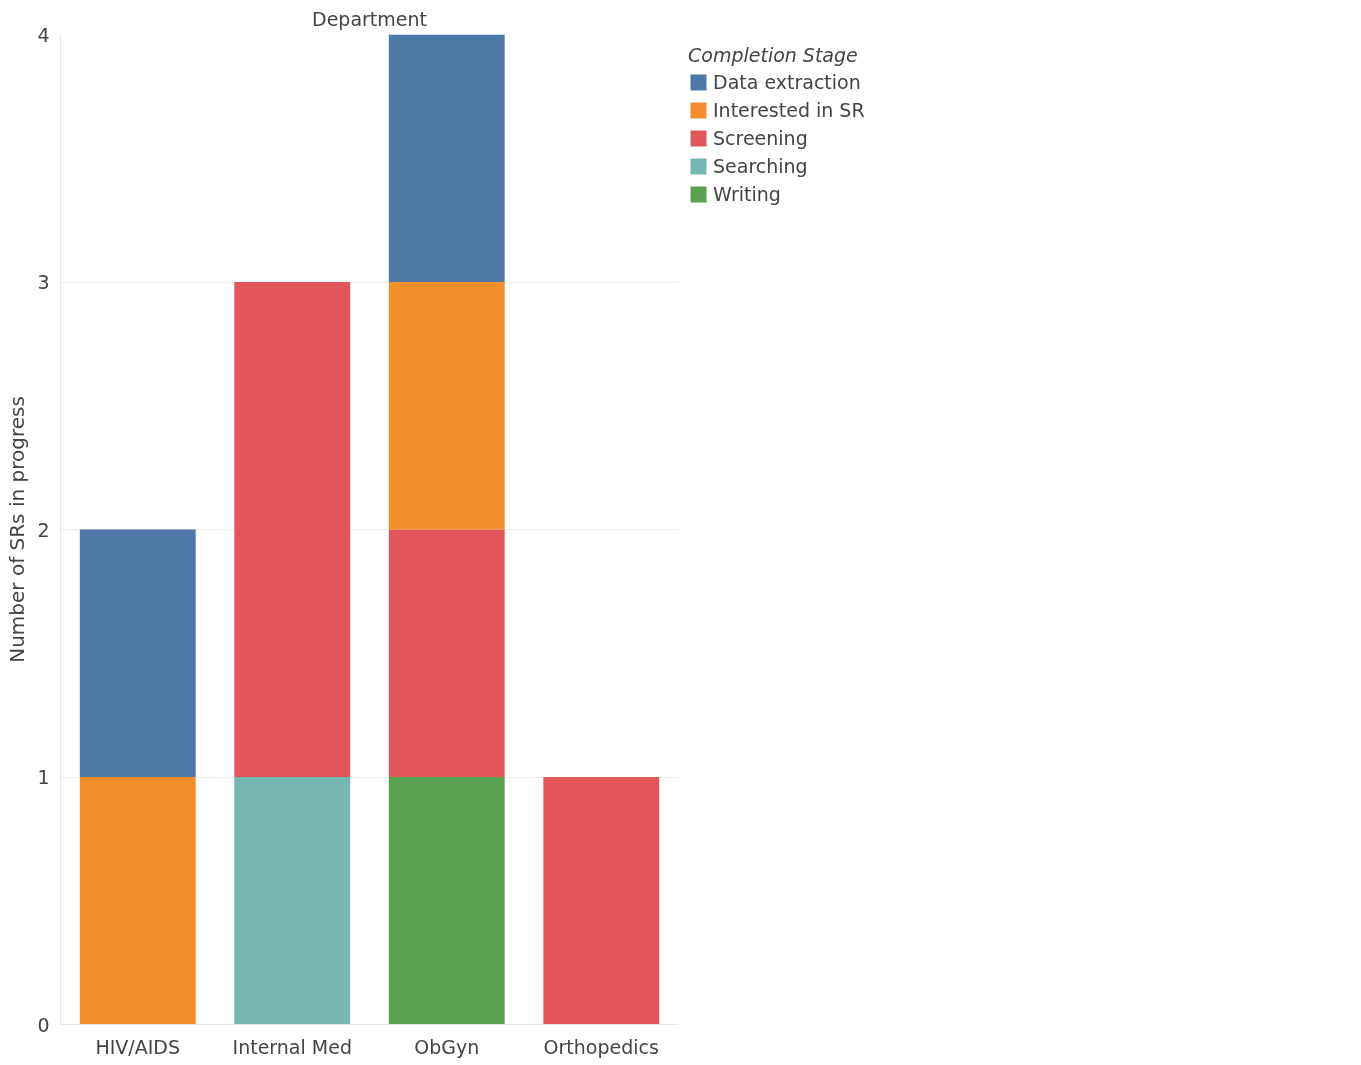  What do you see at coordinates (292, 1046) in the screenshot?
I see `x-tick-label: Internal Med` at bounding box center [292, 1046].